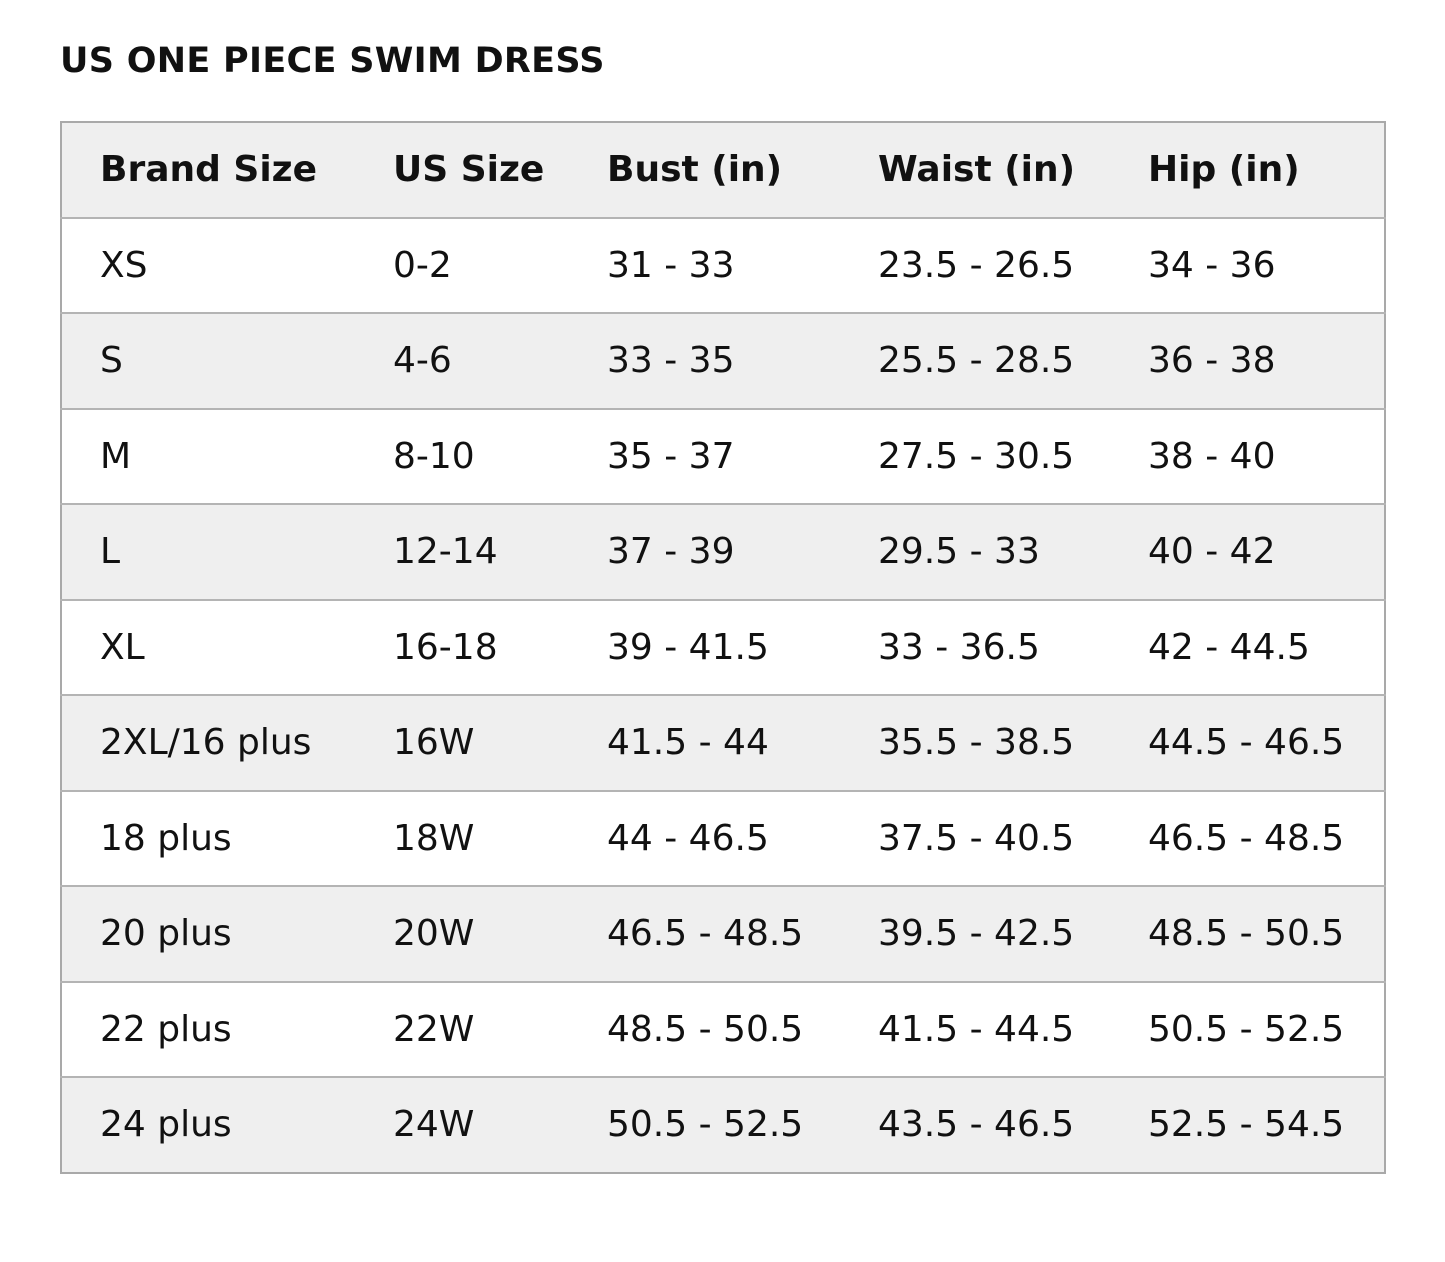 The image size is (1445, 1262). Describe the element at coordinates (704, 743) in the screenshot. I see `cell-bust: 41.5 - 44` at that location.